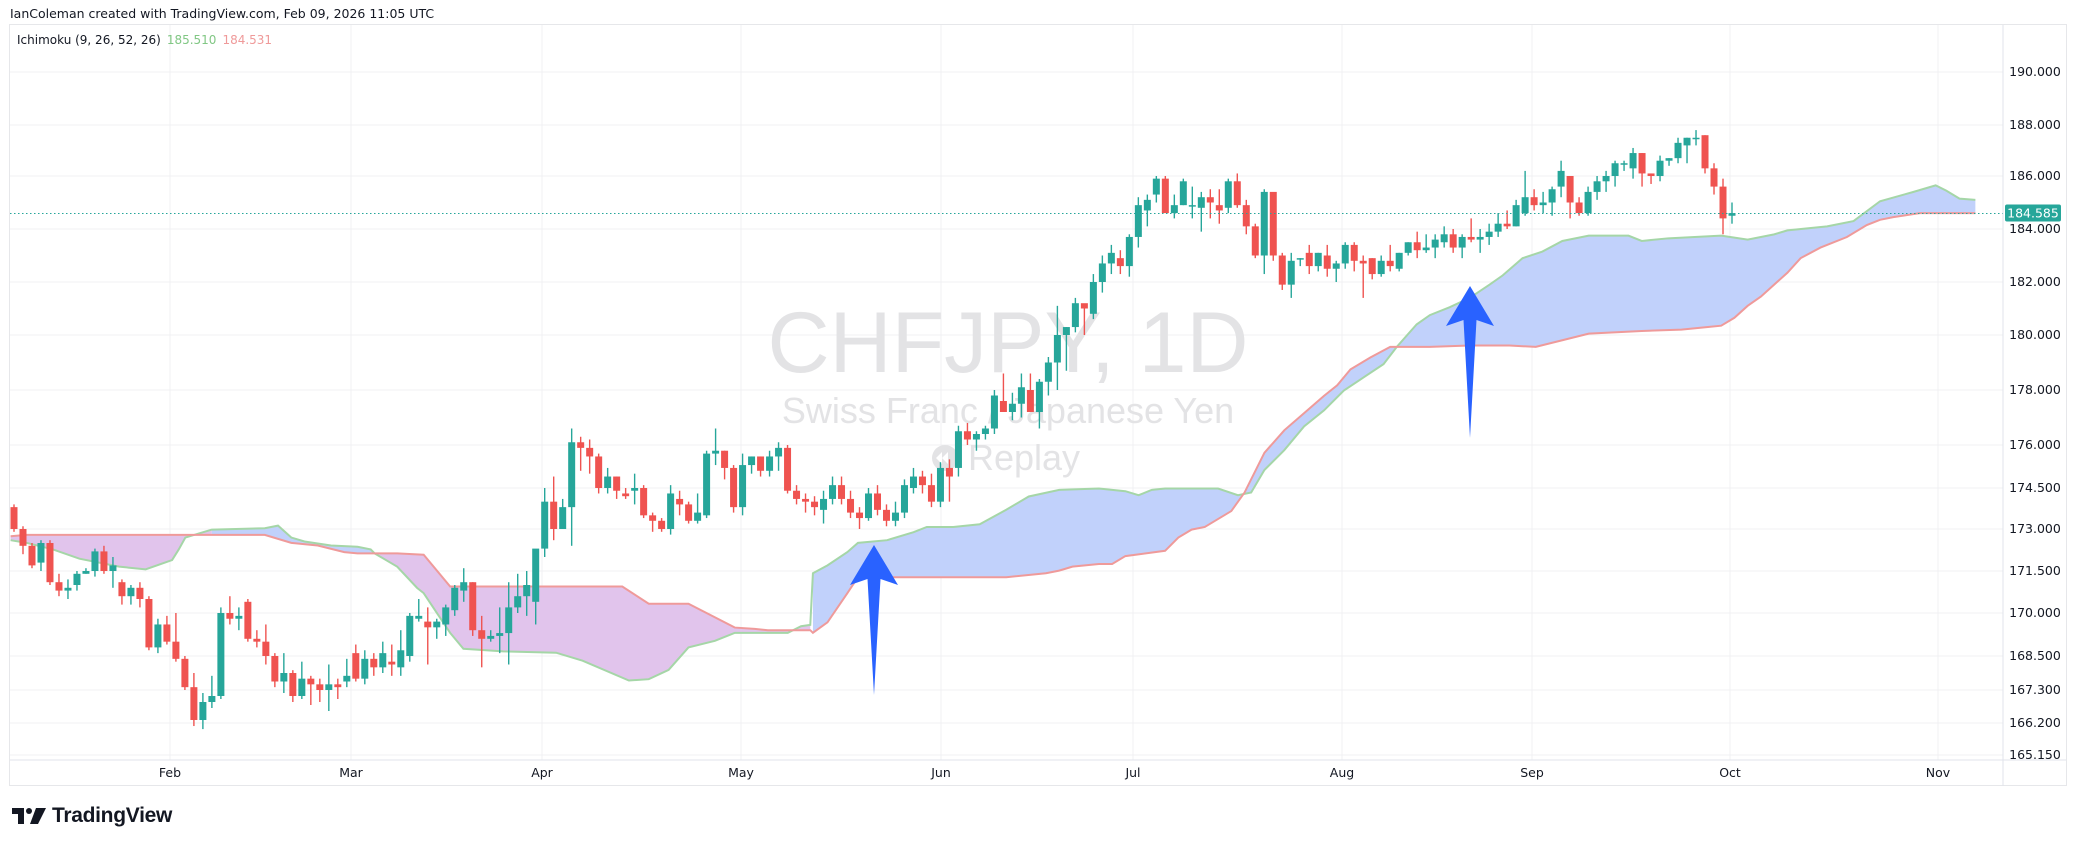 This screenshot has height=846, width=2076. Describe the element at coordinates (2035, 487) in the screenshot. I see `price-tick-label: 174.500` at that location.